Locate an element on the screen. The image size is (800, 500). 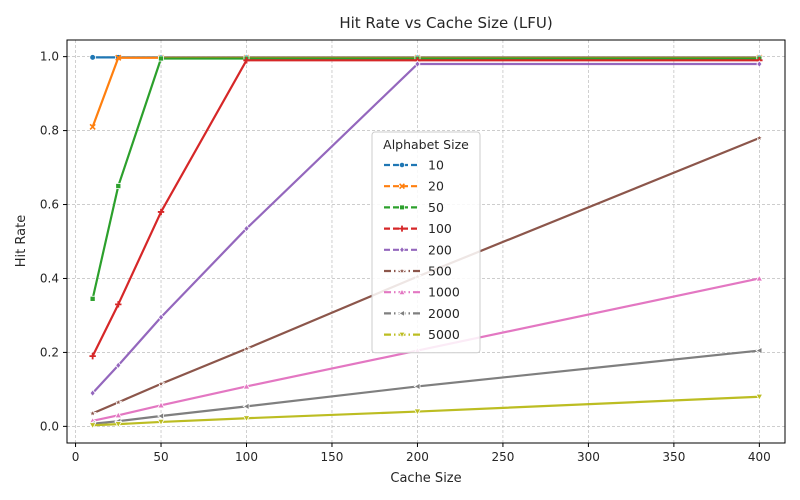
x-tick-label: 100 is located at coordinates (246, 457).